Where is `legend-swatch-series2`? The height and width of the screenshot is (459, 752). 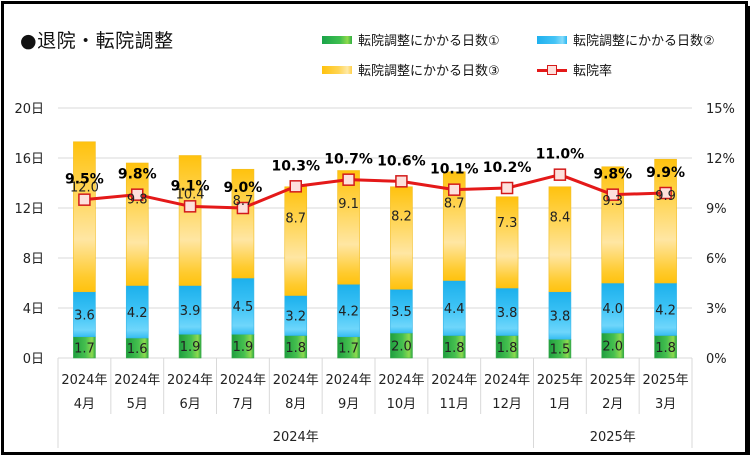 legend-swatch-series2 is located at coordinates (552, 39).